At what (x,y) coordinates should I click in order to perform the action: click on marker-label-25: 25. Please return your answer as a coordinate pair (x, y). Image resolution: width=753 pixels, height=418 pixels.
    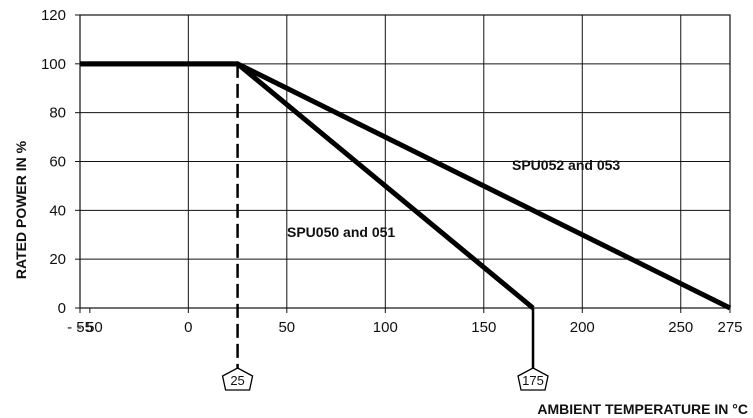
    Looking at the image, I should click on (237, 380).